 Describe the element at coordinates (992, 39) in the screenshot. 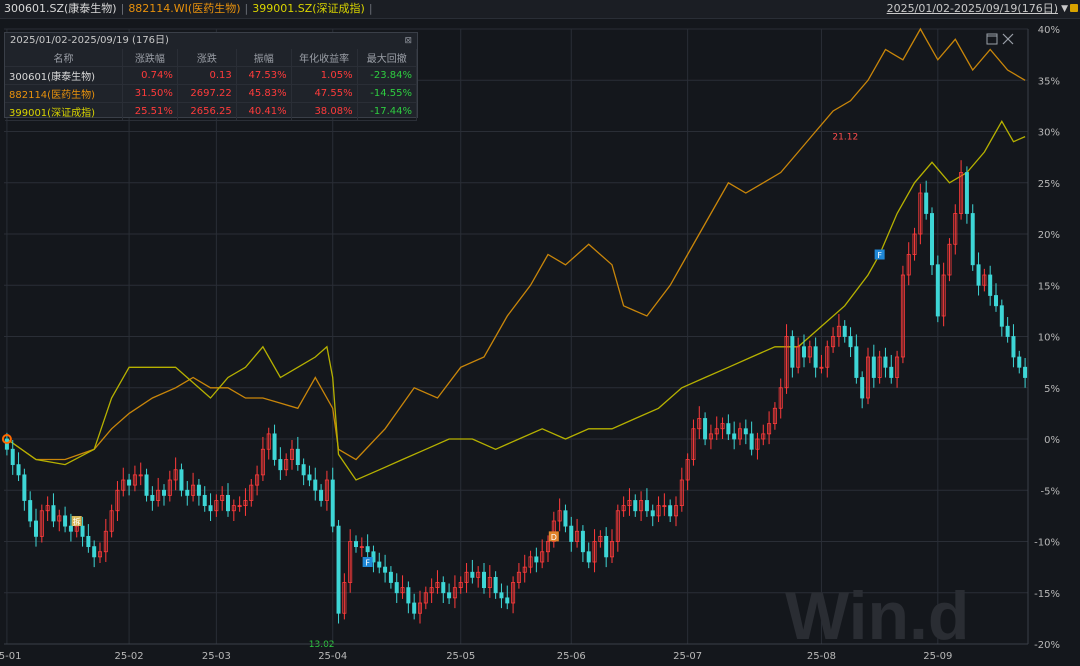

I see `maximize-icon` at that location.